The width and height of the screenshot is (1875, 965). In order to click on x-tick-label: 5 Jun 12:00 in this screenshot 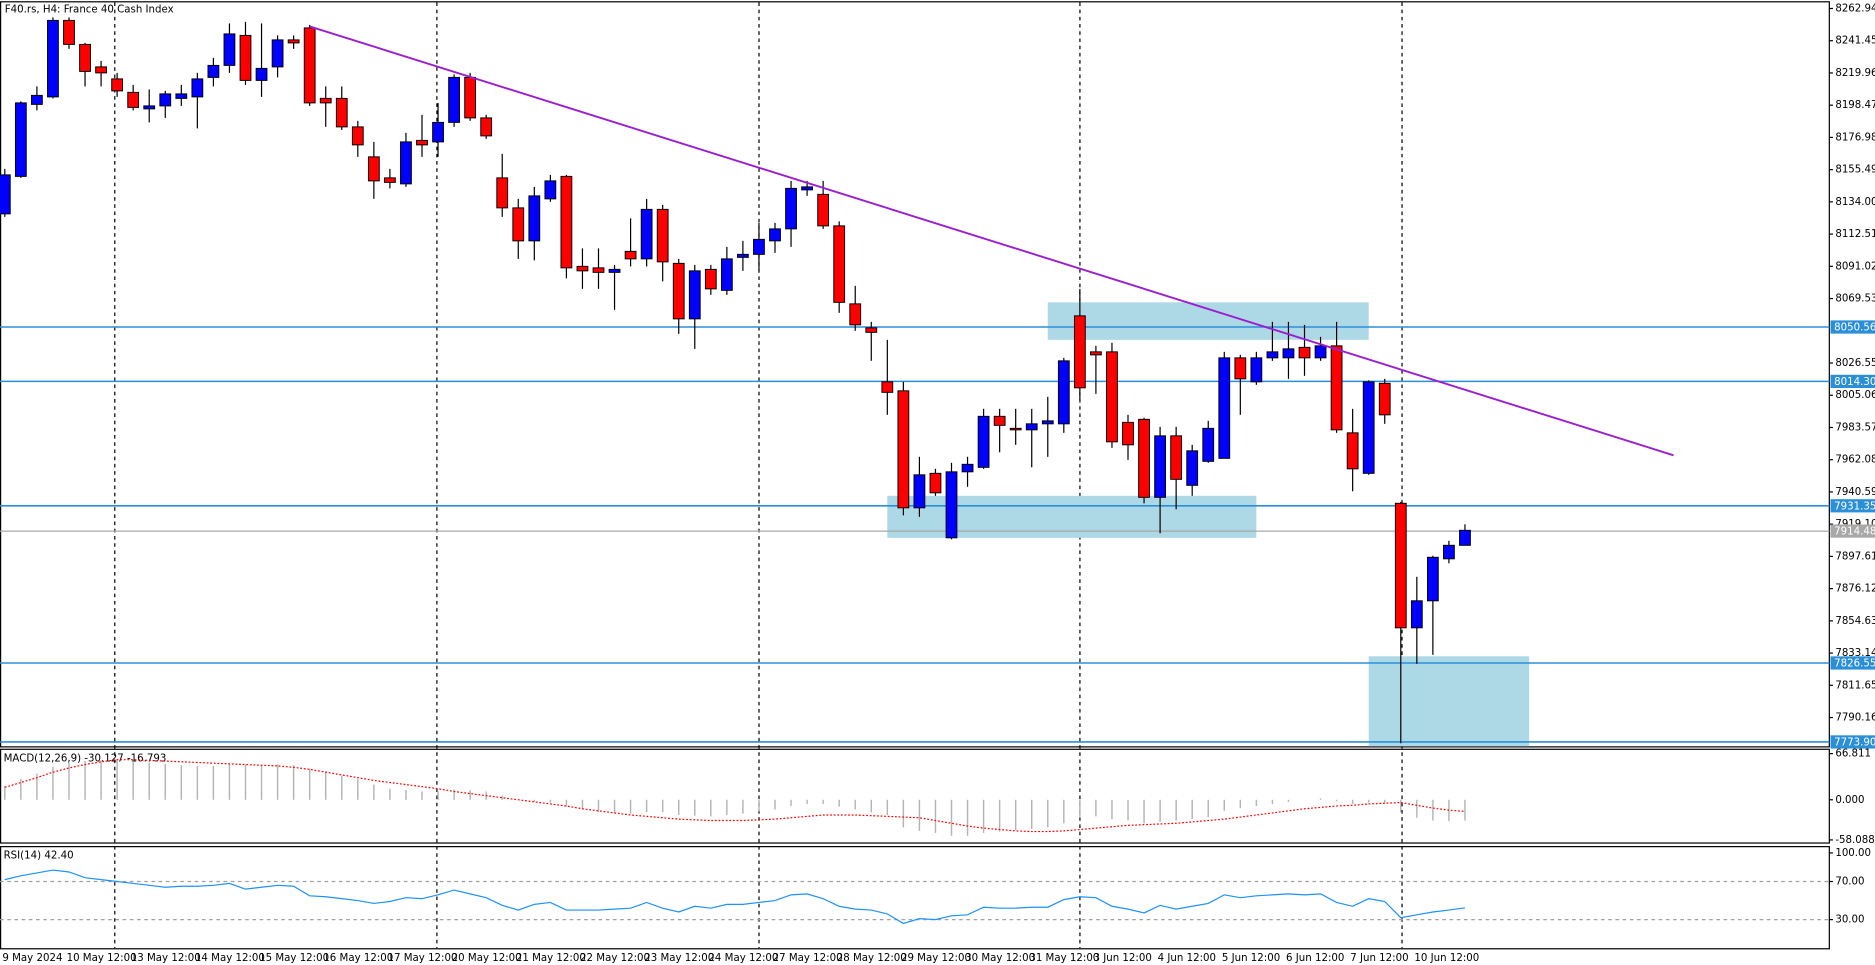, I will do `click(1251, 958)`.